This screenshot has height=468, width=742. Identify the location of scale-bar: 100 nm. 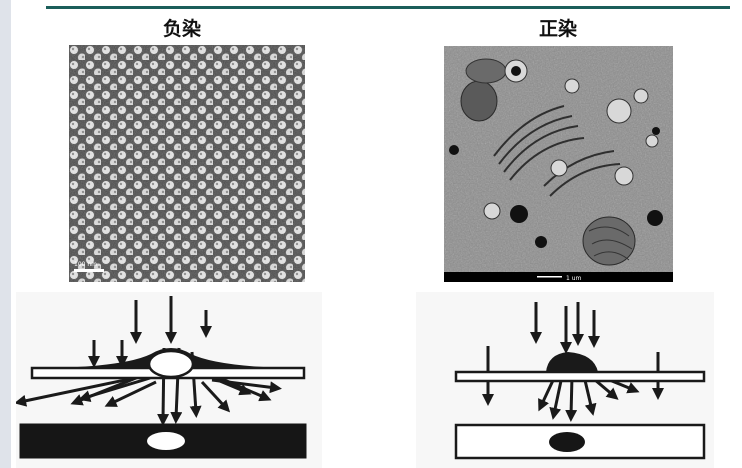
(89, 266).